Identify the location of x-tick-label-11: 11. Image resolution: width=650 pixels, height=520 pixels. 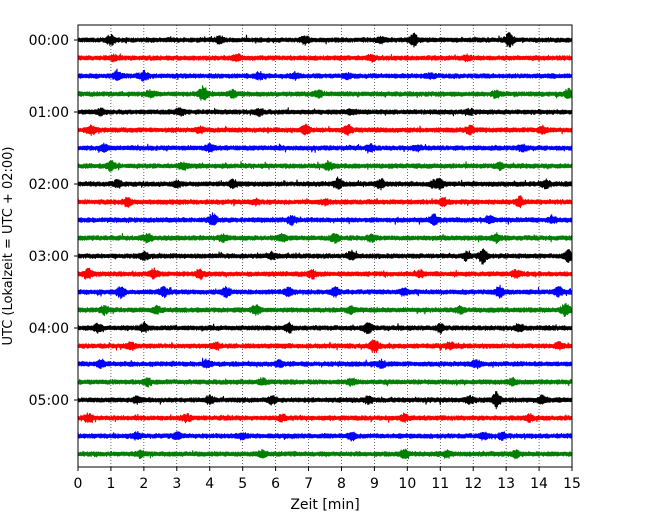
(440, 484).